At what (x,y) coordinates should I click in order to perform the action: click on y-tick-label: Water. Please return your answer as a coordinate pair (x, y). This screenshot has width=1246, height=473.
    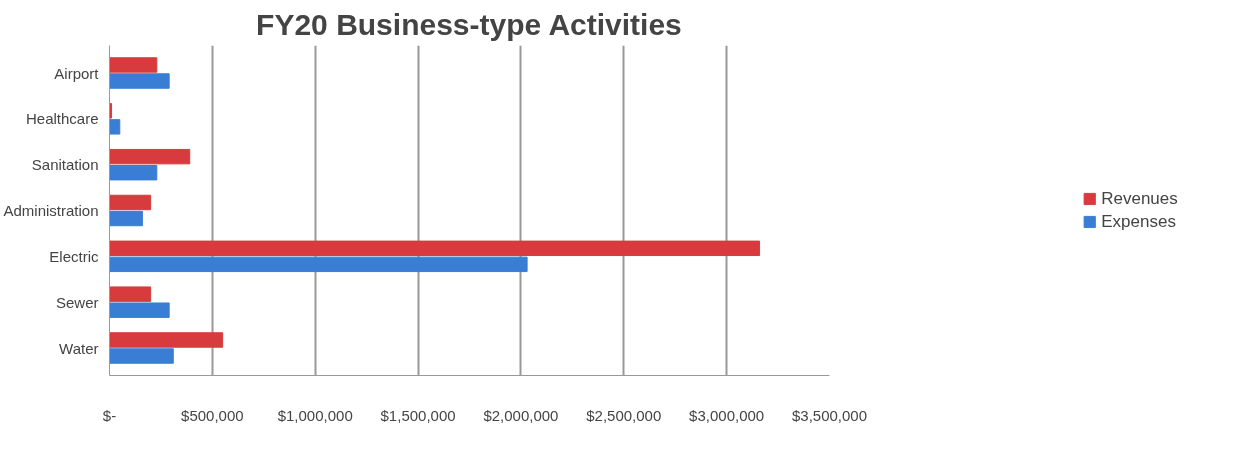
    Looking at the image, I should click on (79, 348).